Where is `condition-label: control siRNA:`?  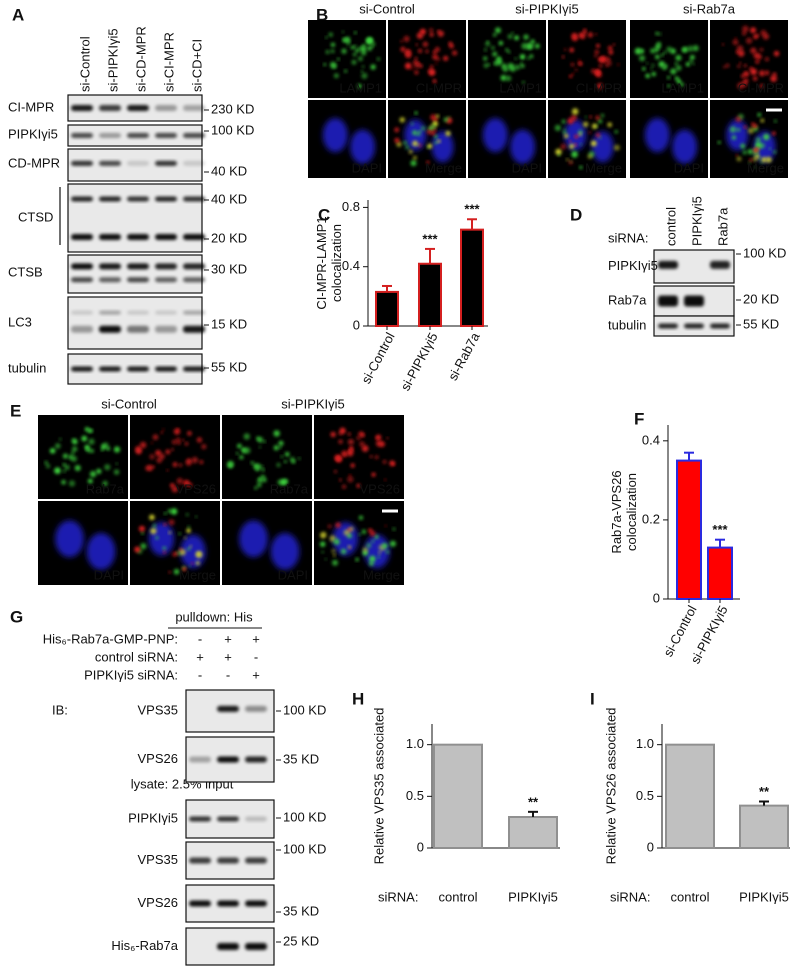
condition-label: control siRNA: is located at coordinates (136, 656).